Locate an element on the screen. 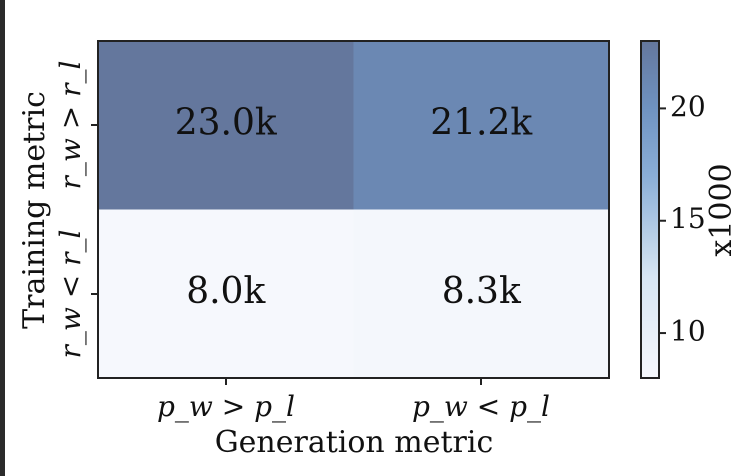  colorbar is located at coordinates (650, 209).